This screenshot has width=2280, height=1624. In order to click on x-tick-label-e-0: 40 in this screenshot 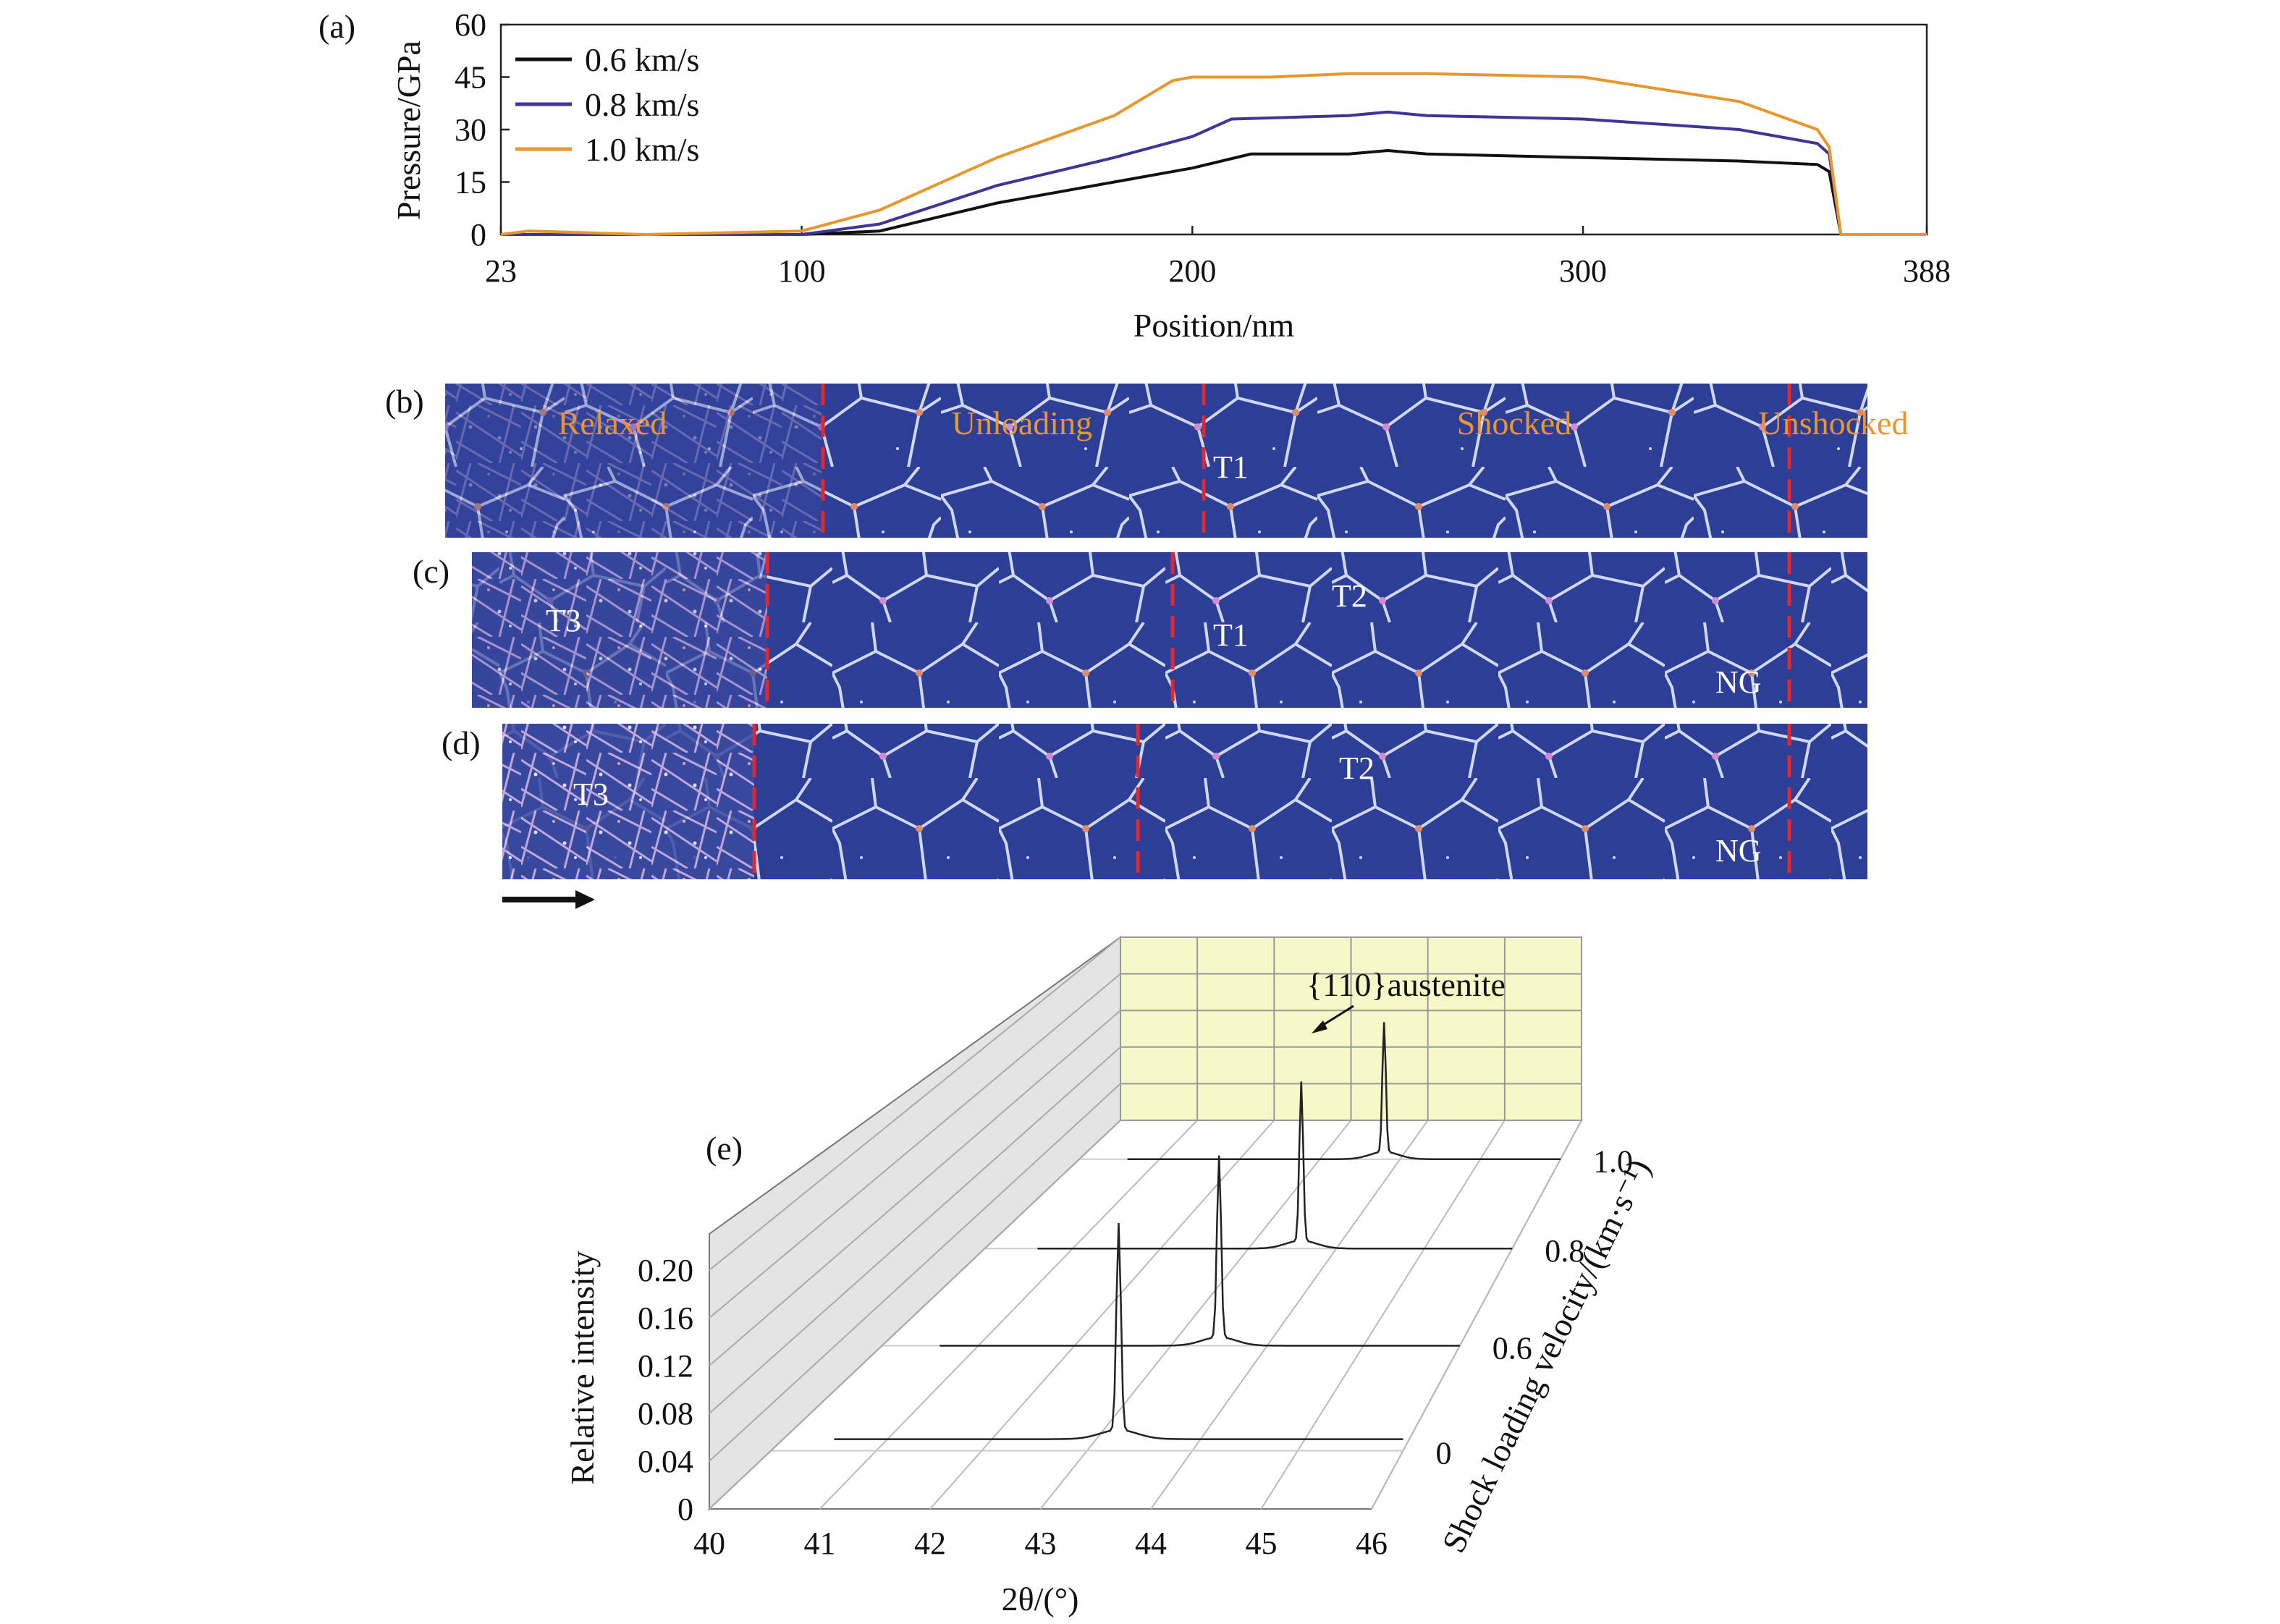, I will do `click(709, 1543)`.